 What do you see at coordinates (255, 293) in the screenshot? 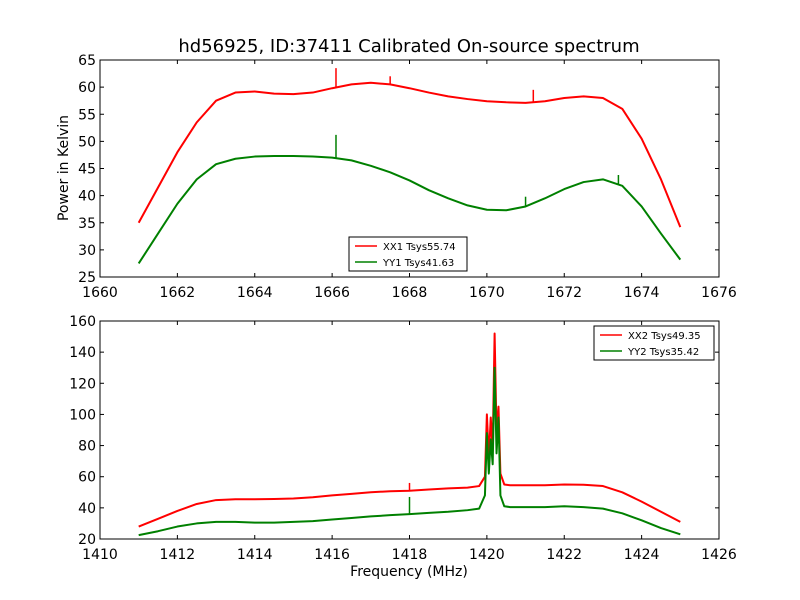
I see `x-tick-label: 1664` at bounding box center [255, 293].